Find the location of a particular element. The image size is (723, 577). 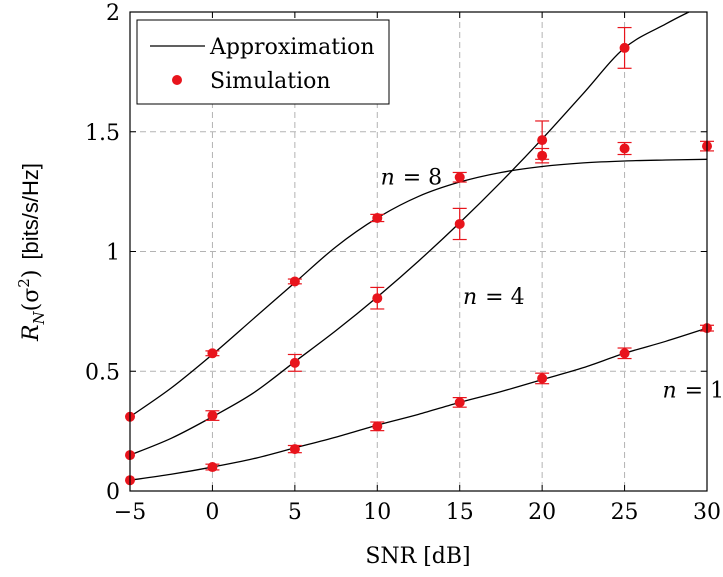

annotation-n1: n = 1 is located at coordinates (692, 391).